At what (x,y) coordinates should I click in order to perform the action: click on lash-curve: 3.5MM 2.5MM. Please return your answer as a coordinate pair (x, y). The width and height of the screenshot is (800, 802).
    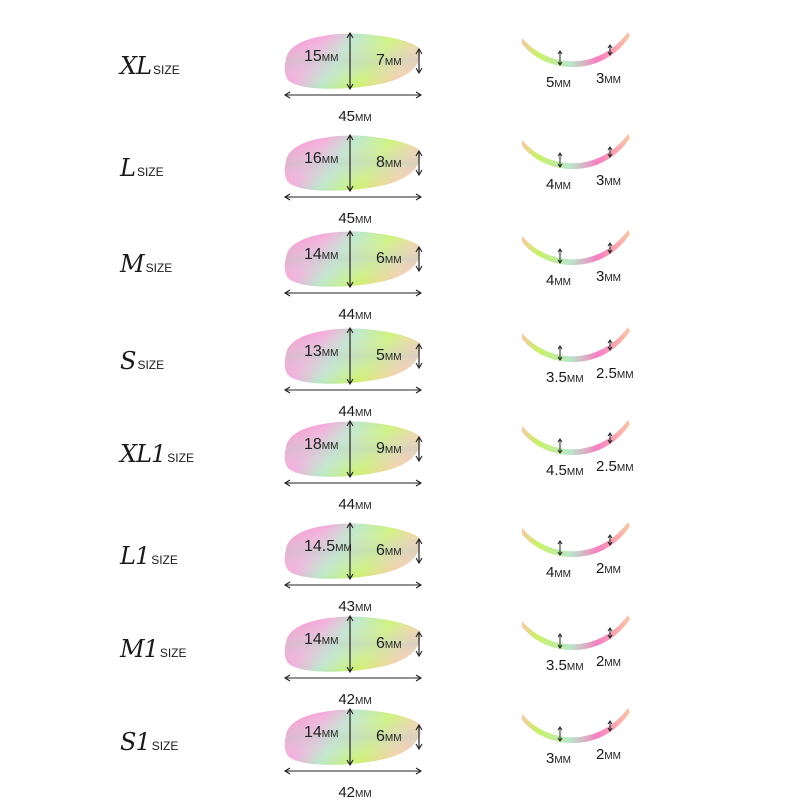
    Looking at the image, I should click on (580, 360).